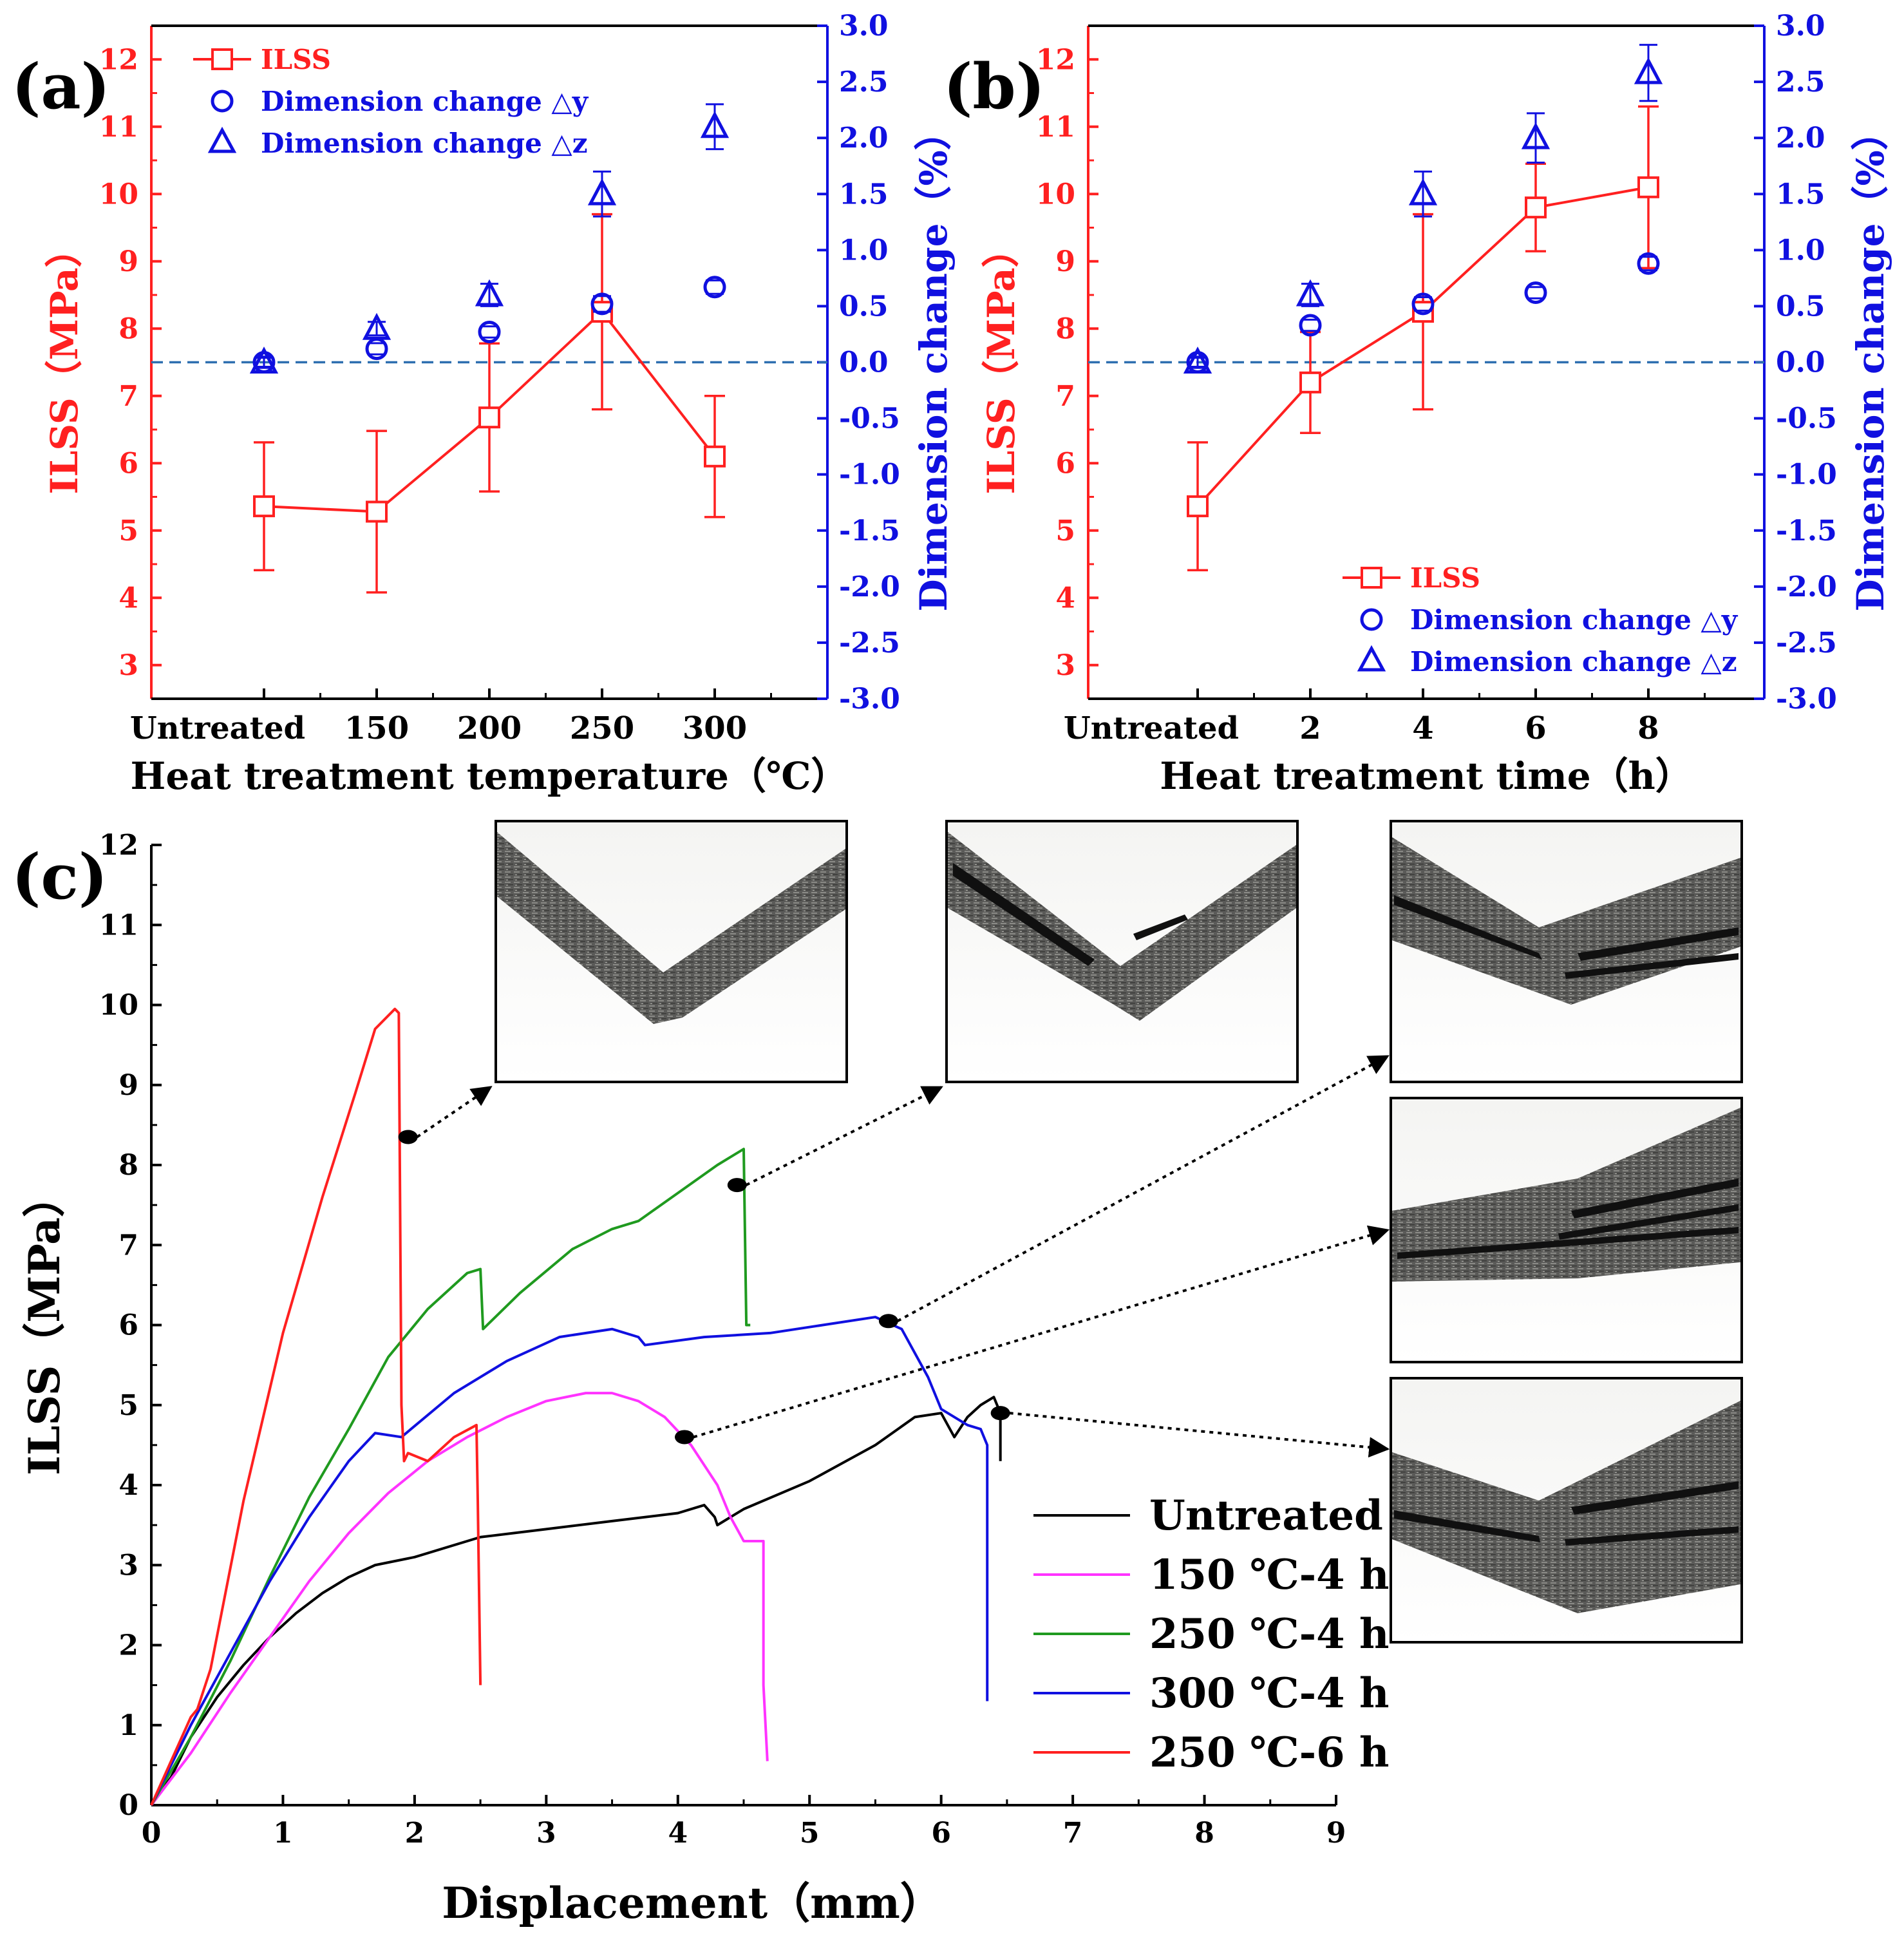 The height and width of the screenshot is (1952, 1904). Describe the element at coordinates (296, 59) in the screenshot. I see `legend-ilss-label: ILSS` at that location.